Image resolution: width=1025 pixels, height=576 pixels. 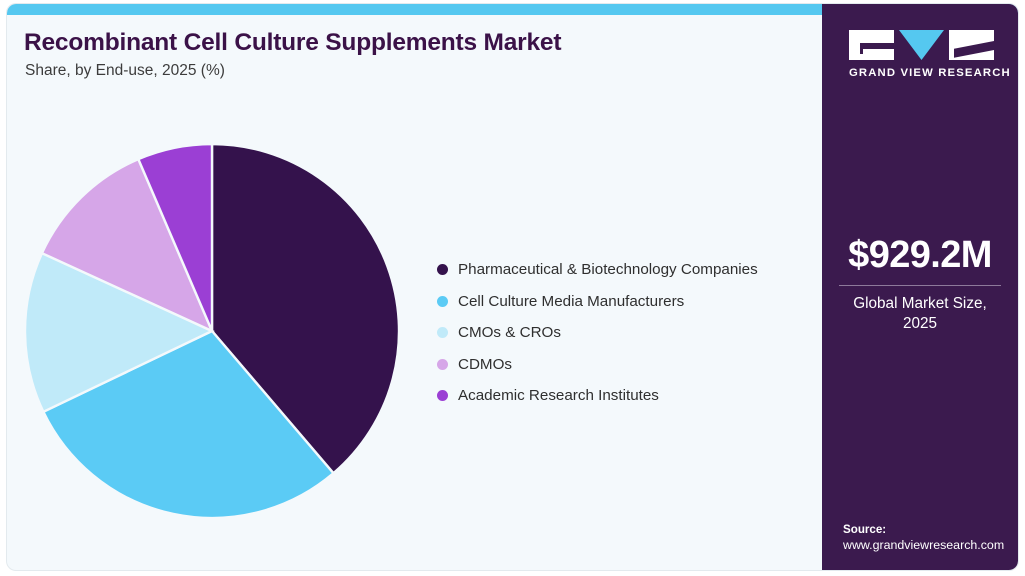 What do you see at coordinates (558, 396) in the screenshot?
I see `legend-item-label: Academic Research Institutes` at bounding box center [558, 396].